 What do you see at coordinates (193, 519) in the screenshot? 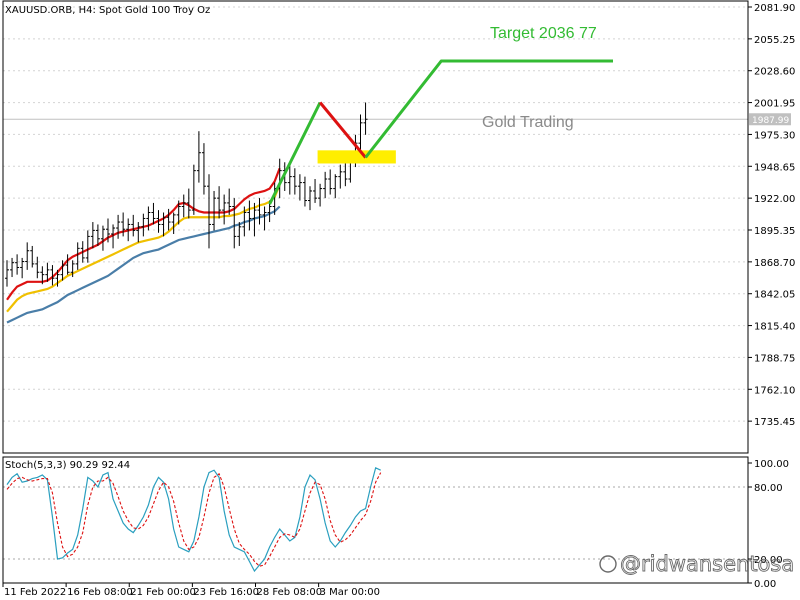
I see `stoch-main-line` at bounding box center [193, 519].